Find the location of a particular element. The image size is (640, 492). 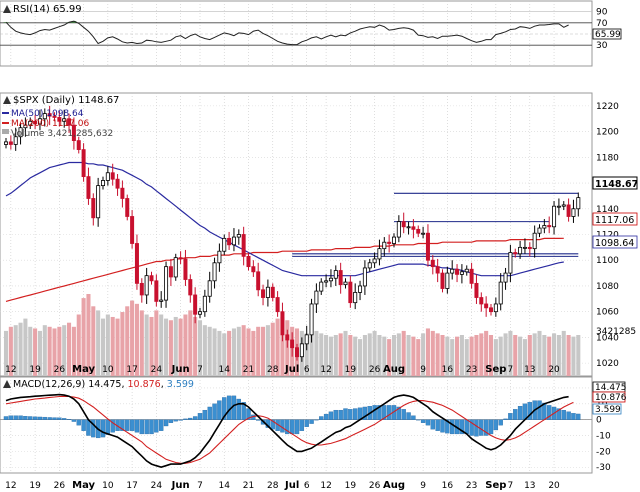

x-tick-label: 28 is located at coordinates (273, 370).